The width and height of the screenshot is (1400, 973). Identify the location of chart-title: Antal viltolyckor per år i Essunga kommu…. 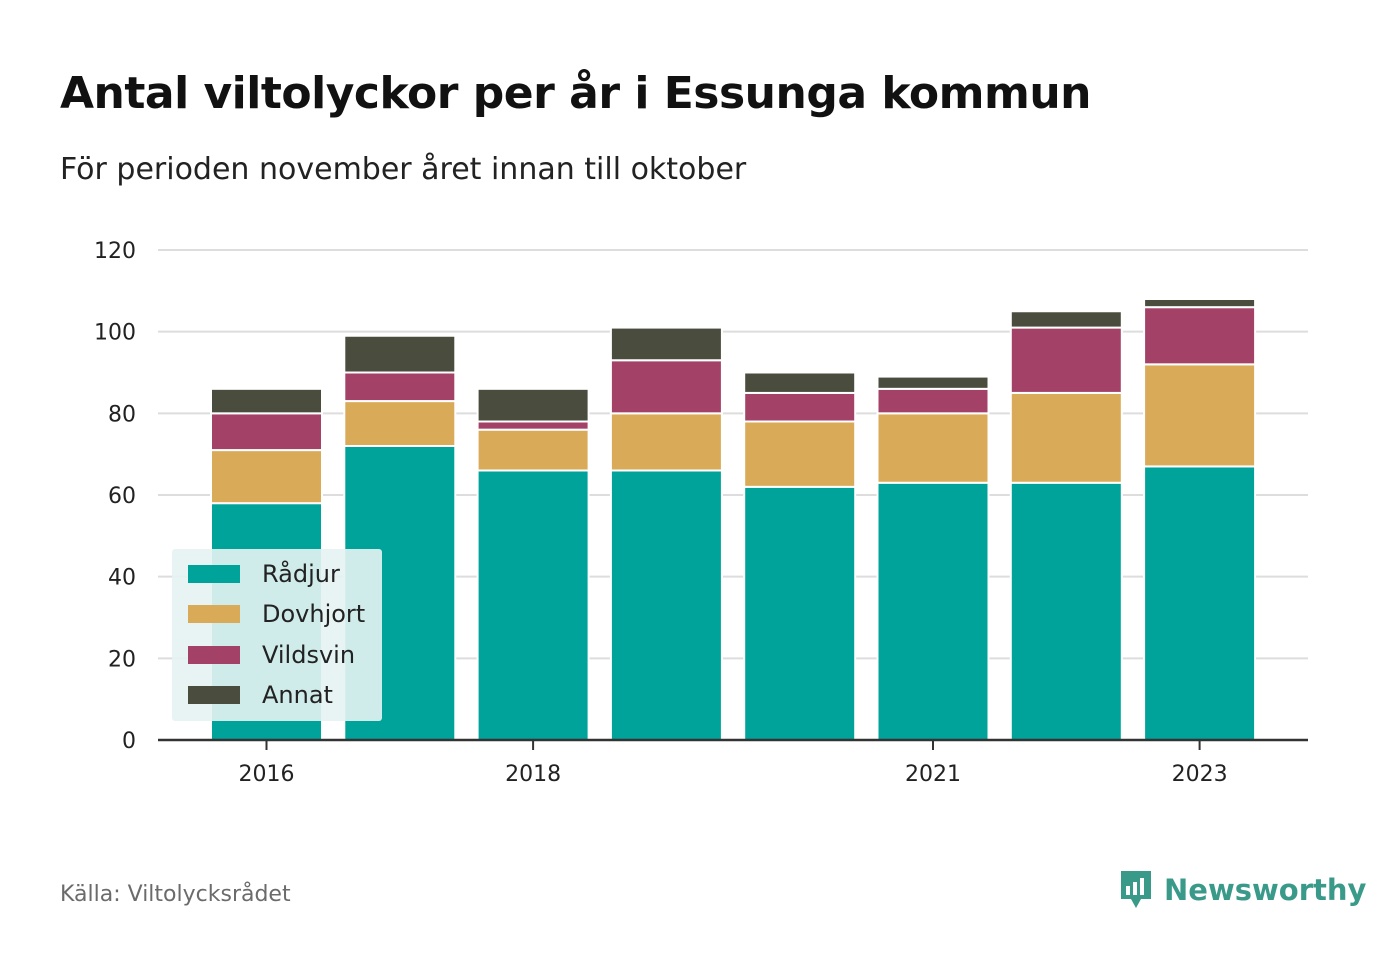
(576, 93).